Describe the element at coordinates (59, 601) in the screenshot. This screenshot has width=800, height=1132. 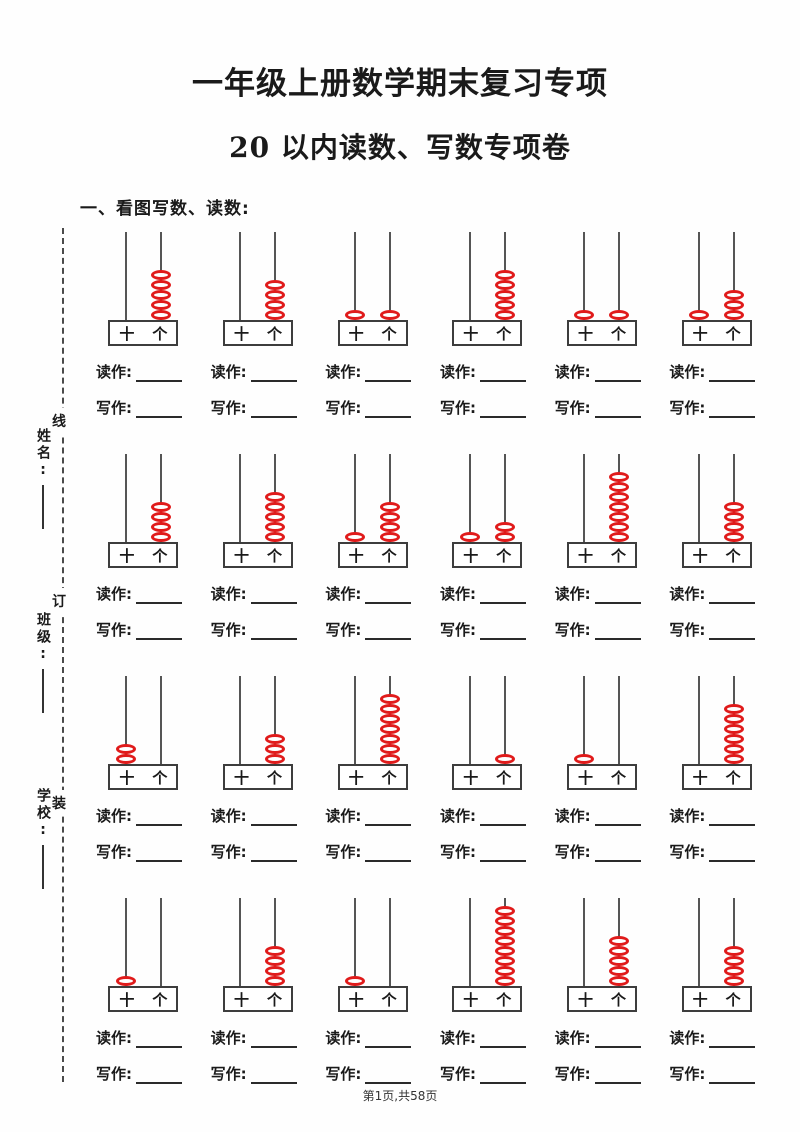
I see `binding-char-staple: 订` at that location.